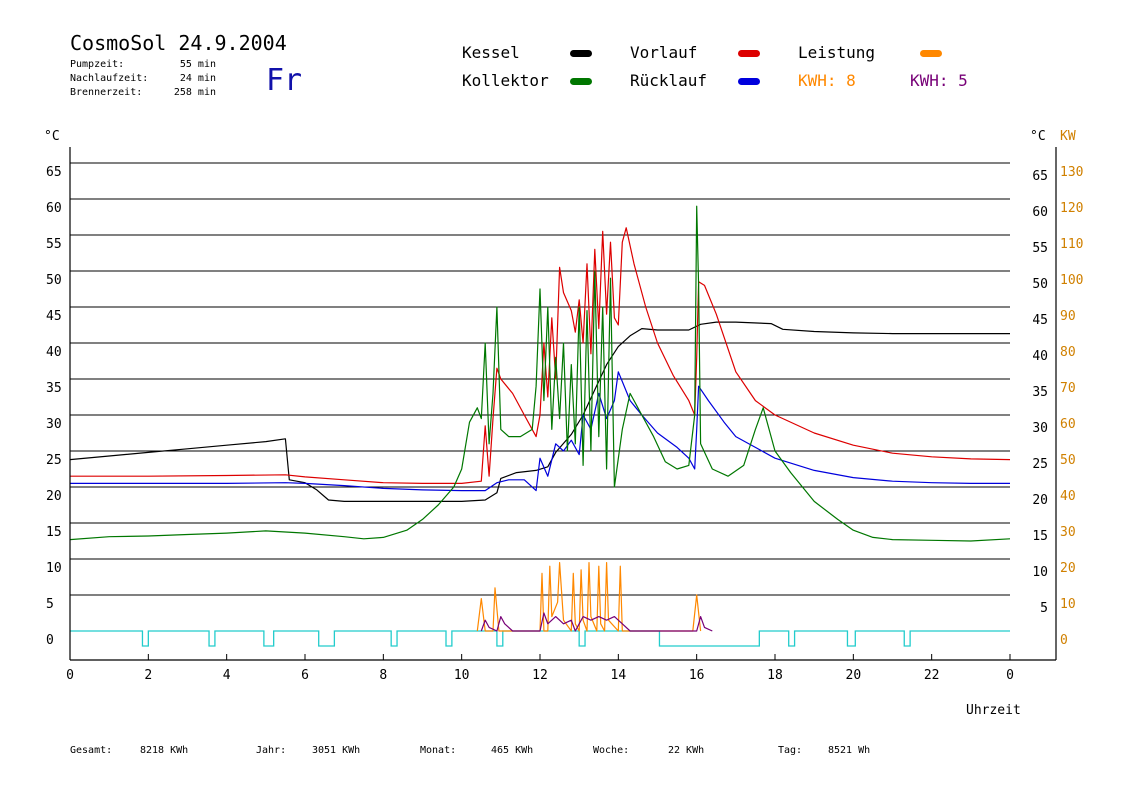  What do you see at coordinates (589, 596) in the screenshot?
I see `series-line-leistung` at bounding box center [589, 596].